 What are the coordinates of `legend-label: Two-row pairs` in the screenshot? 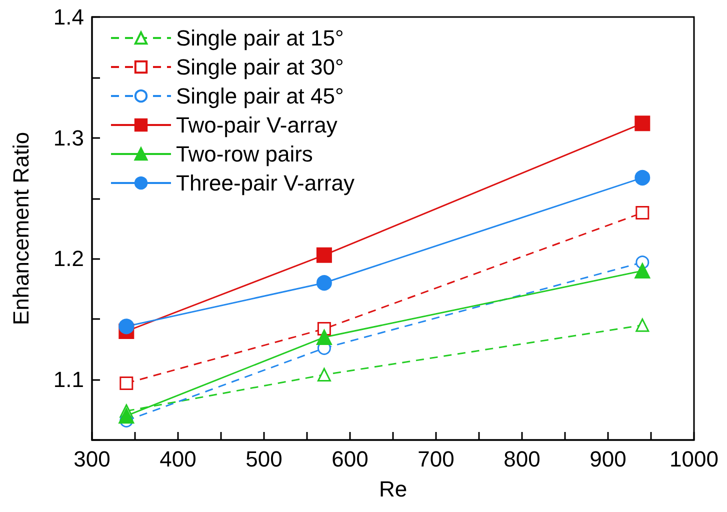 It's located at (244, 154).